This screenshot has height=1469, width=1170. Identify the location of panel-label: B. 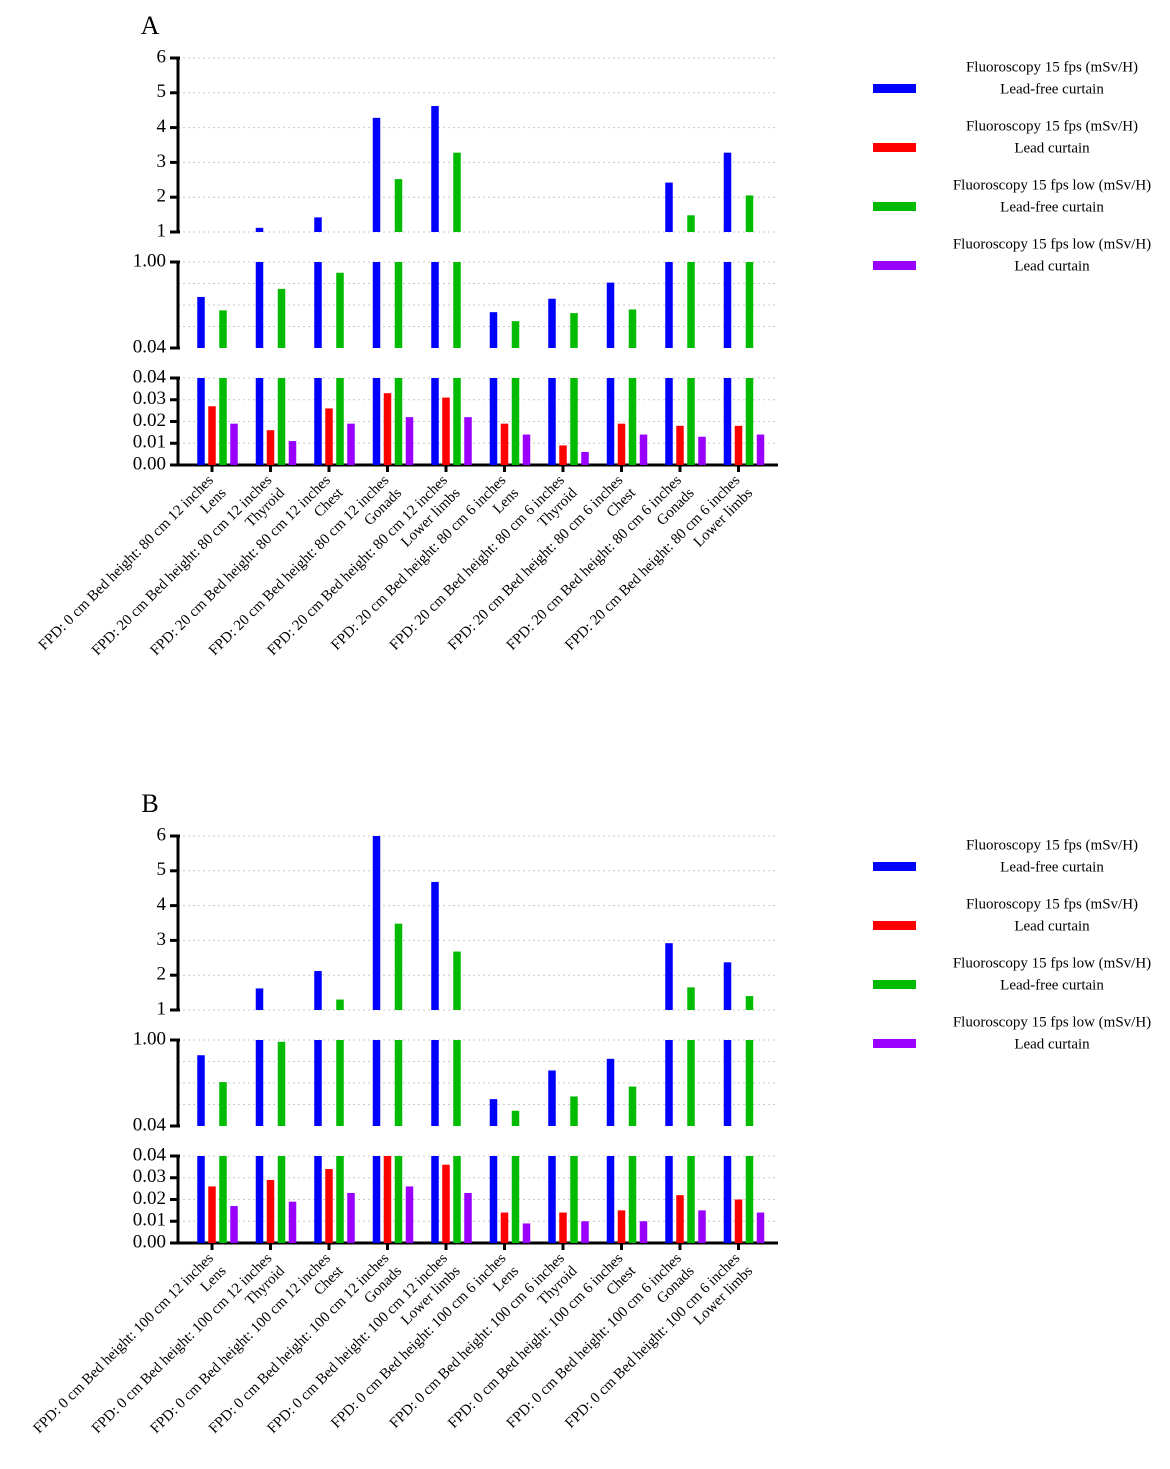
(149, 803).